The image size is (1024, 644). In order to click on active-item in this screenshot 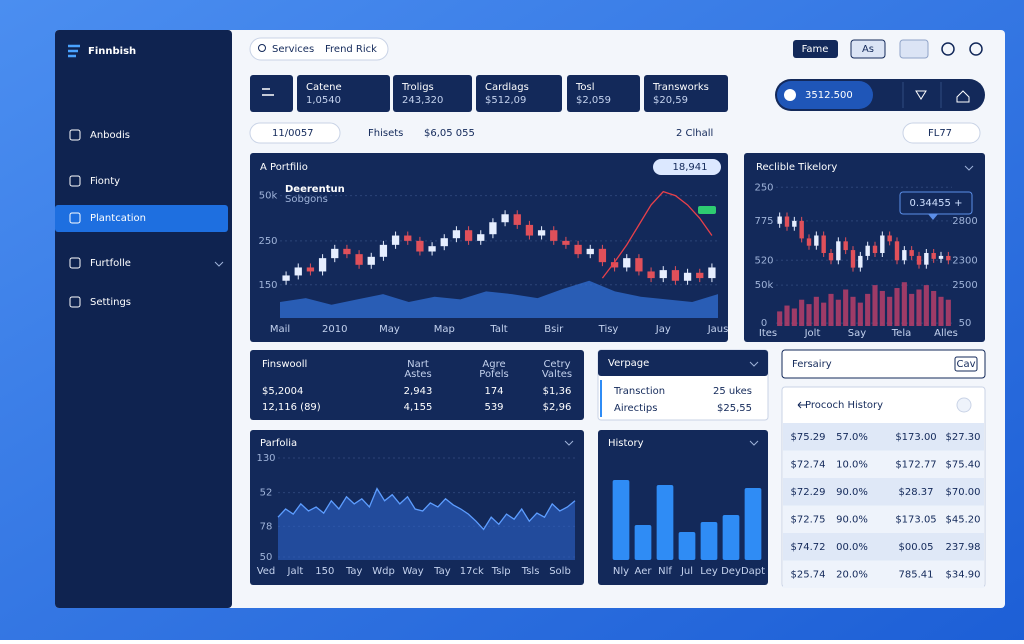, I will do `click(141, 218)`.